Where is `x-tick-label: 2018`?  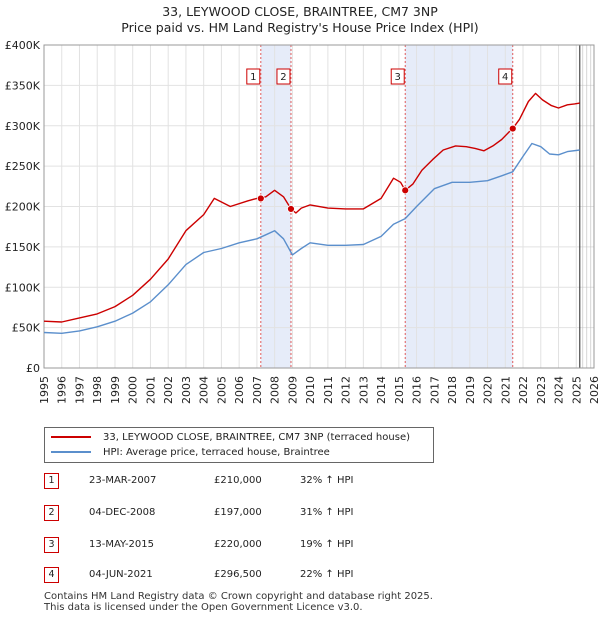
x-tick-label: 2018 is located at coordinates (452, 390).